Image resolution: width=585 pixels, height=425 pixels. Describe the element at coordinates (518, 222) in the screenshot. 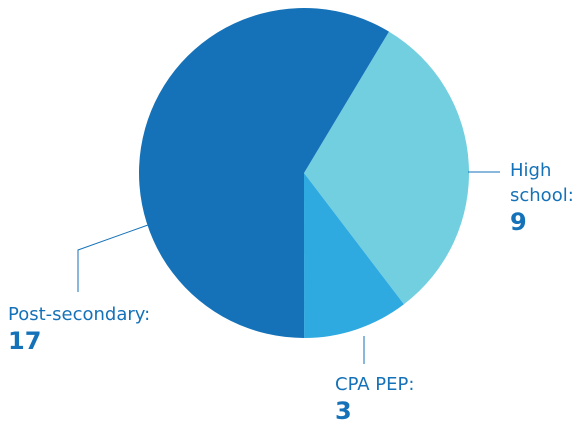

I see `value-label: 9` at that location.